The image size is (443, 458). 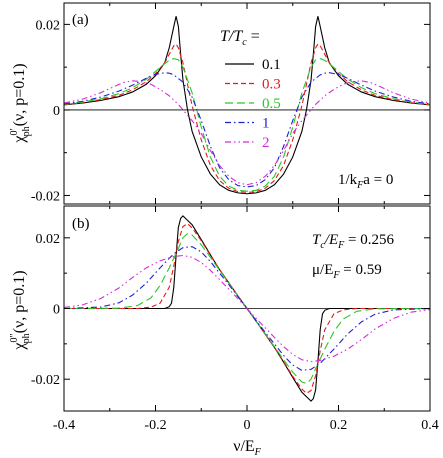 I want to click on panel-a-ylabel: χ0′ph(ν, p=0.1), so click(x=20, y=103).